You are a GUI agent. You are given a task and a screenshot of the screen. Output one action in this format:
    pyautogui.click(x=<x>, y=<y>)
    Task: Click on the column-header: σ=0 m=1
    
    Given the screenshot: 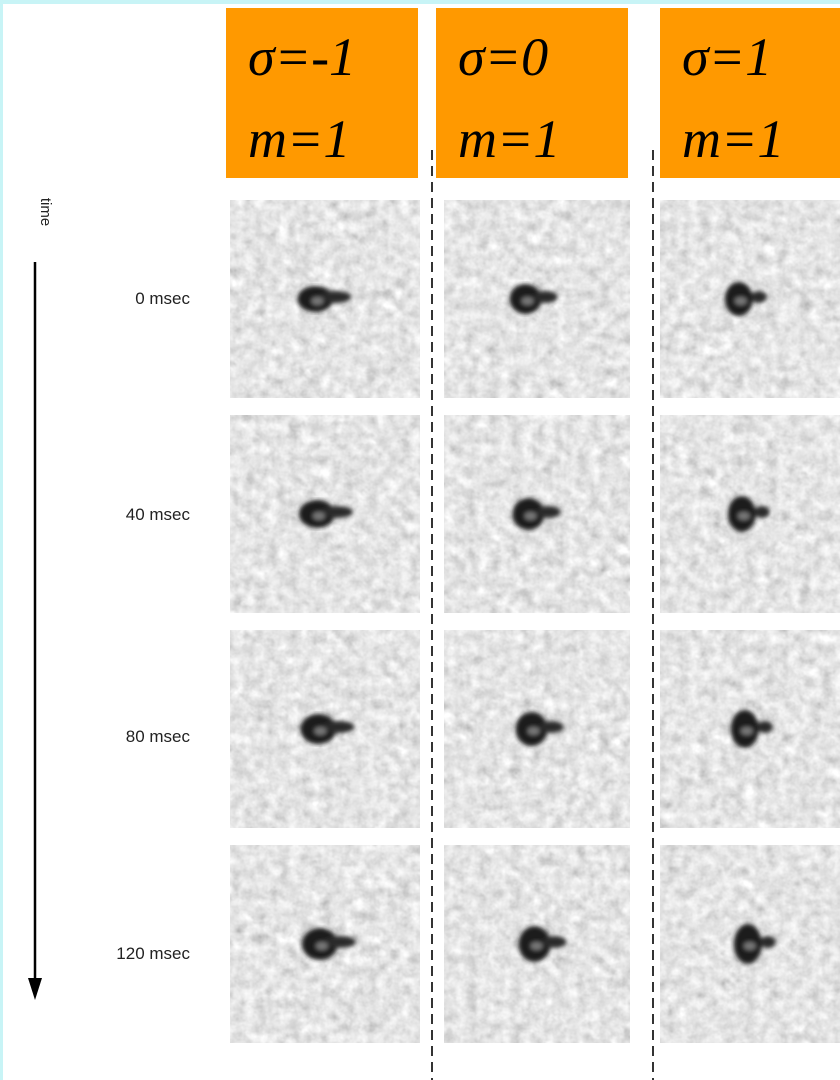 What is the action you would take?
    pyautogui.click(x=532, y=93)
    